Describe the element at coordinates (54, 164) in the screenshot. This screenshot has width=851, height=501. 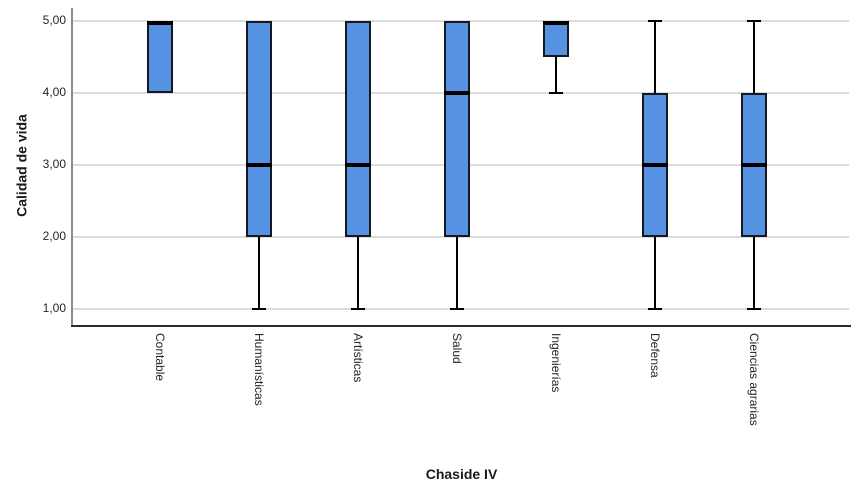
I see `y-tick-label: 3,00` at that location.